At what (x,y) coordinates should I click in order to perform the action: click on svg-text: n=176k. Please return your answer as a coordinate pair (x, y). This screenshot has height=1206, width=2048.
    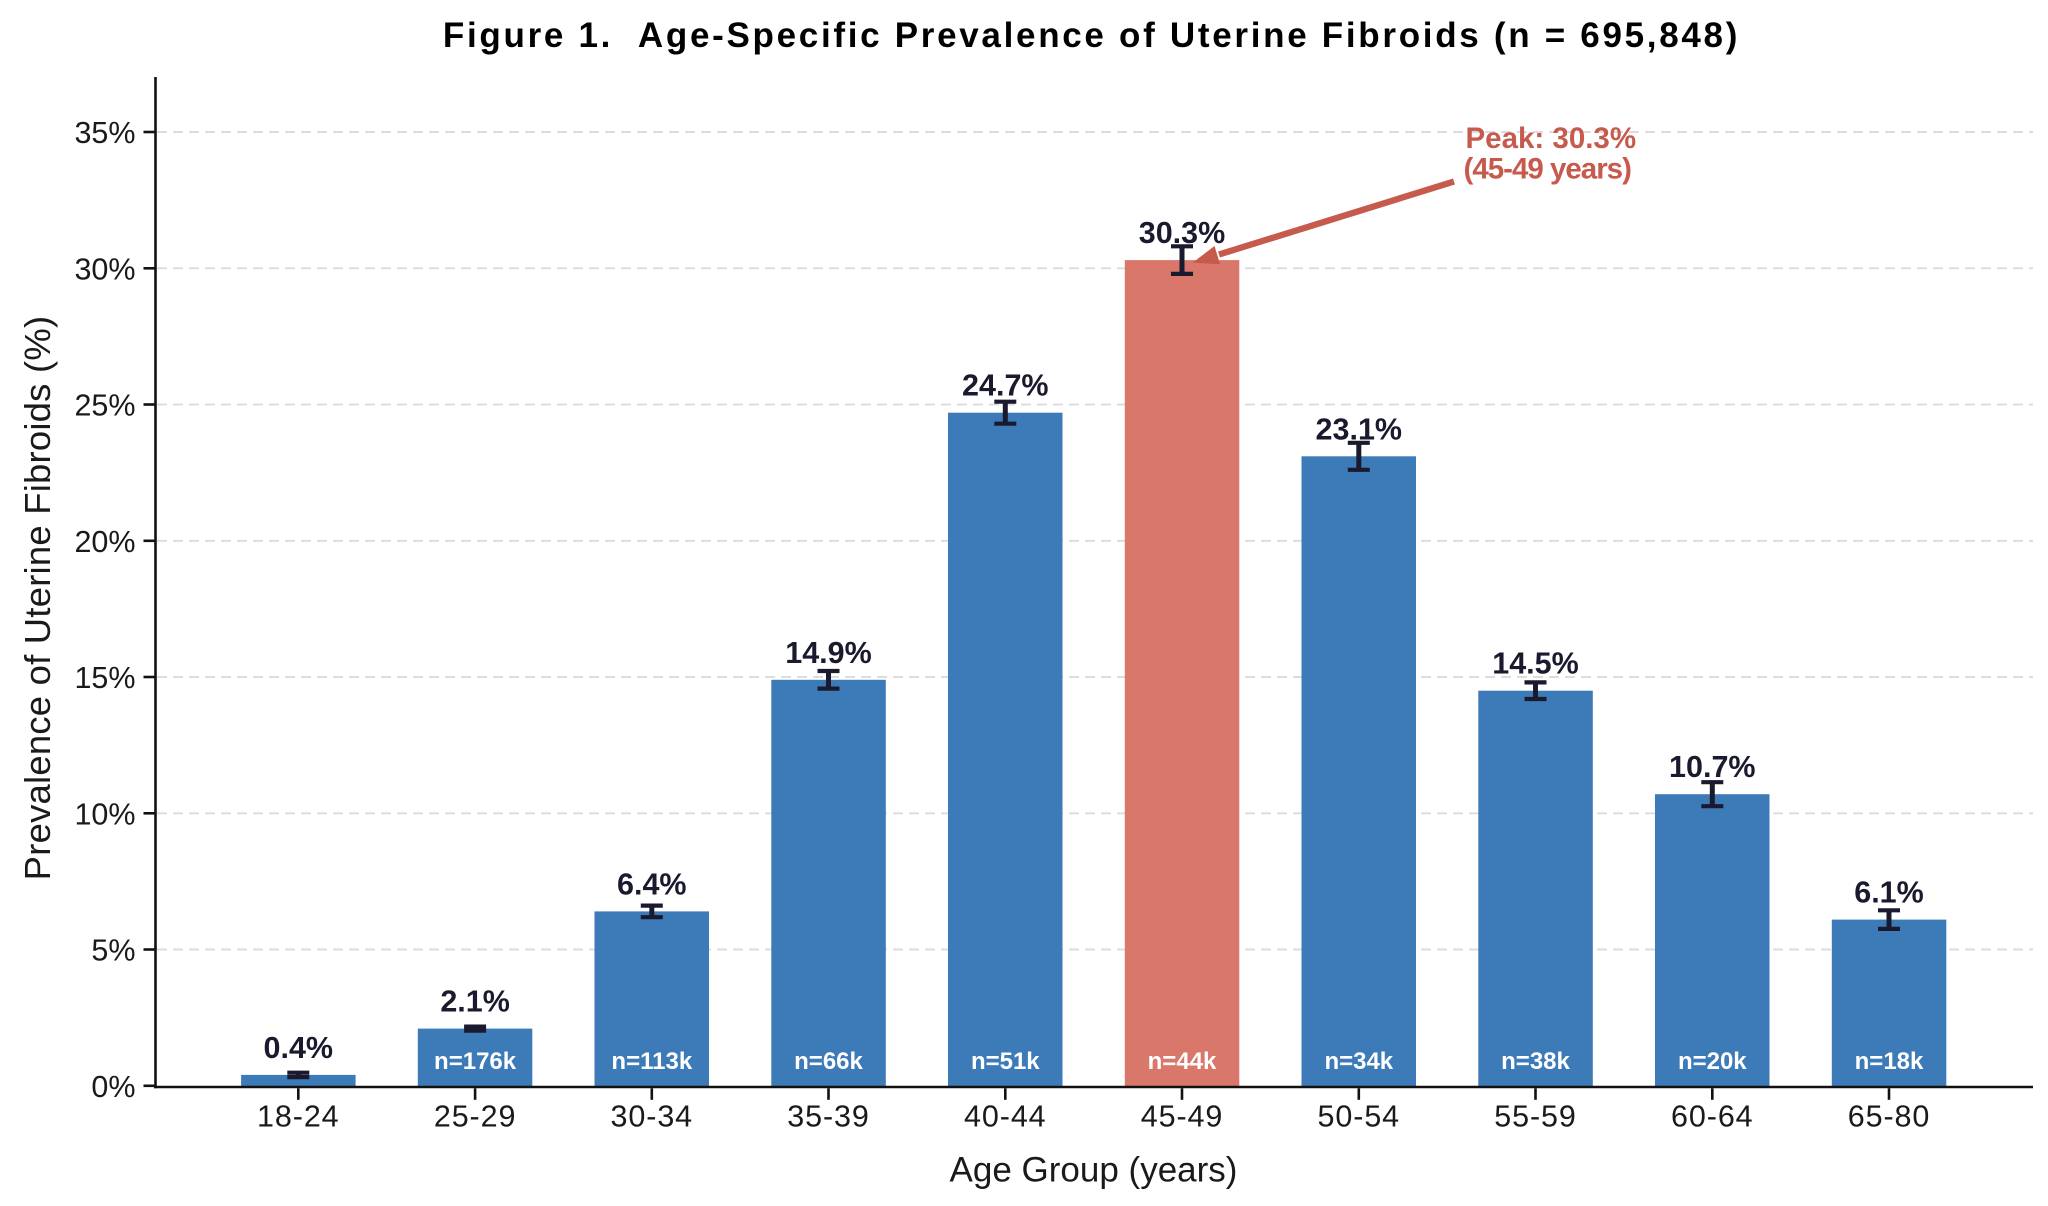
    Looking at the image, I should click on (475, 1061).